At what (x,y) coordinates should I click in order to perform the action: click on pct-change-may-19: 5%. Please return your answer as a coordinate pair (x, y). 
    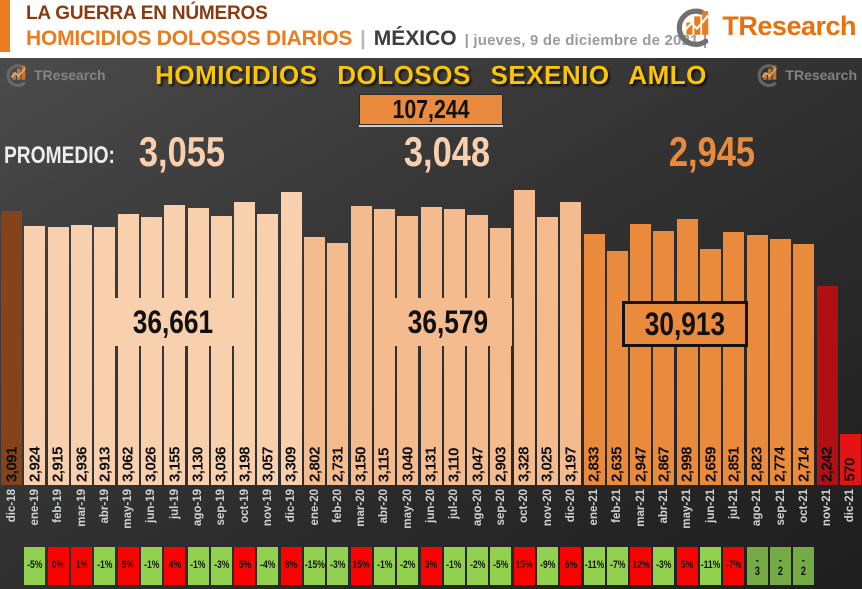
    Looking at the image, I should click on (128, 566).